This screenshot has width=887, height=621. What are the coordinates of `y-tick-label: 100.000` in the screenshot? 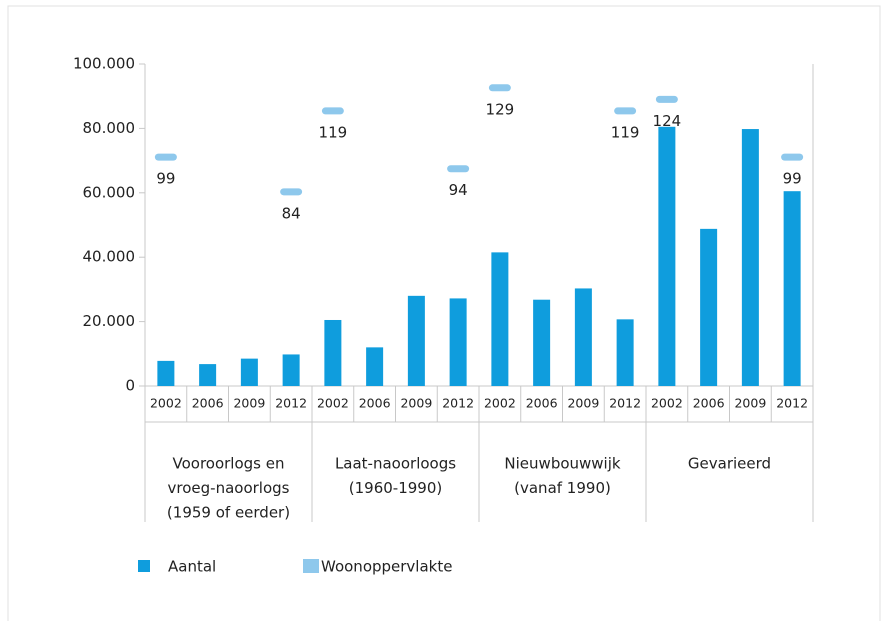 It's located at (104, 64).